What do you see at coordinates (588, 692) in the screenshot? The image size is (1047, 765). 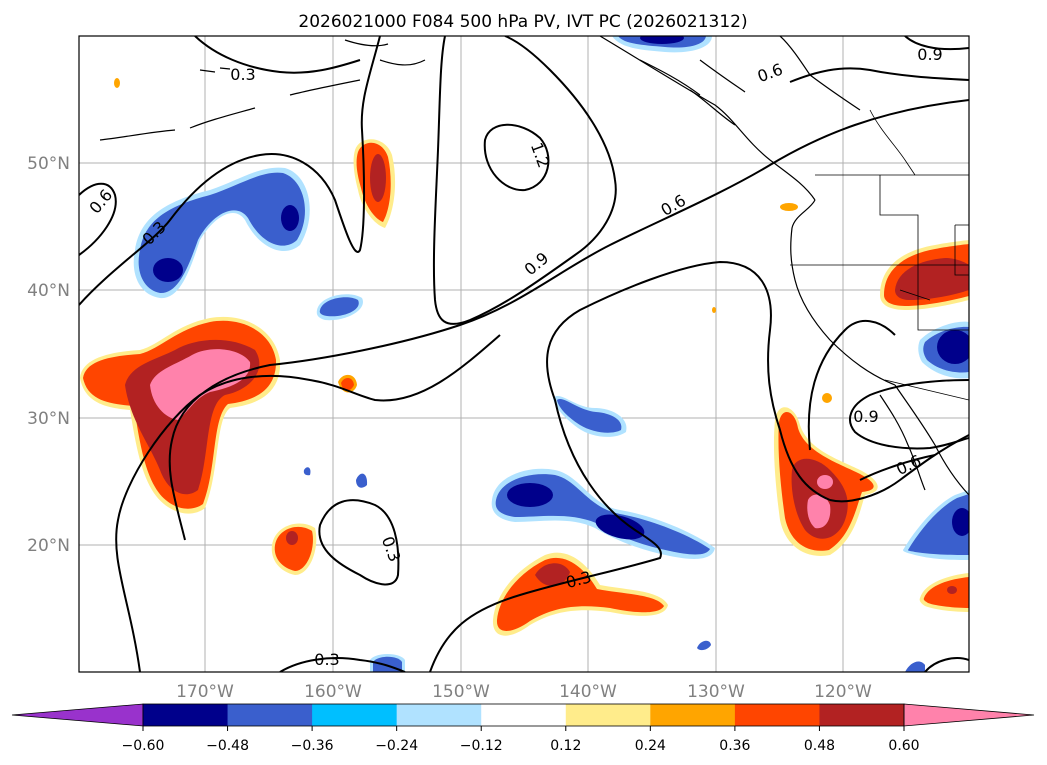 I see `lon-label: 140°W` at bounding box center [588, 692].